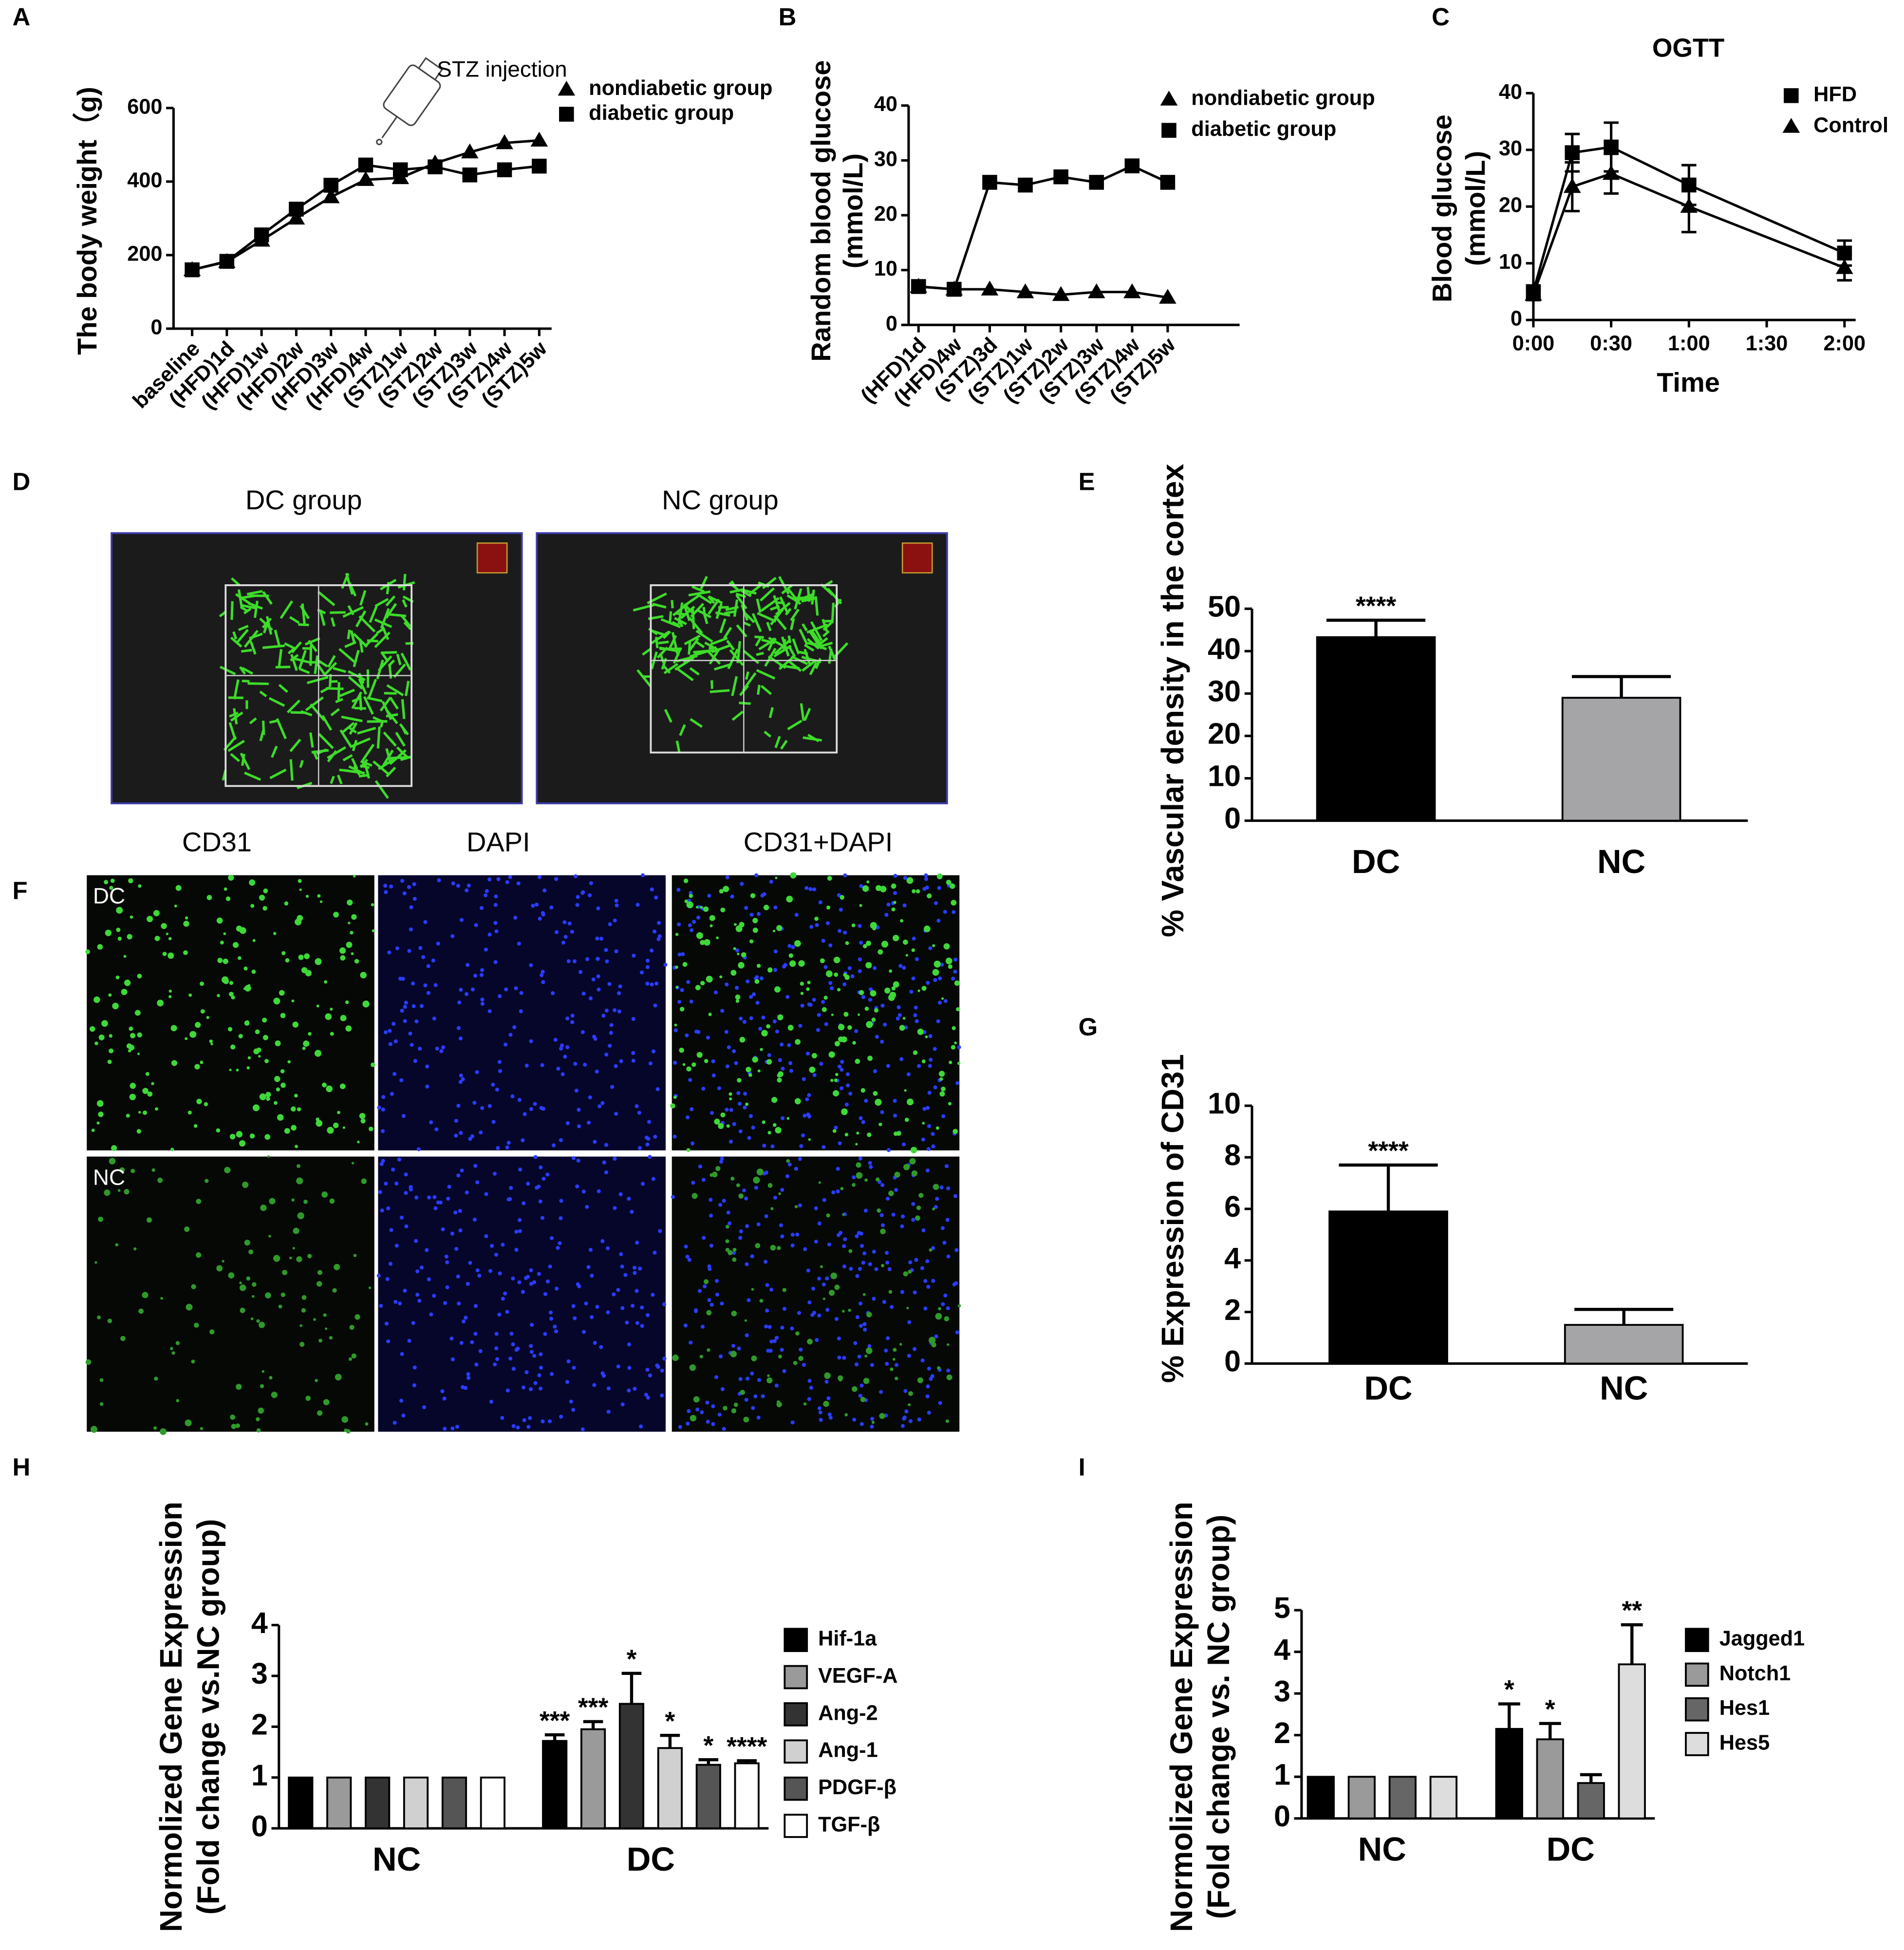  What do you see at coordinates (747, 1746) in the screenshot?
I see `significance: ****` at bounding box center [747, 1746].